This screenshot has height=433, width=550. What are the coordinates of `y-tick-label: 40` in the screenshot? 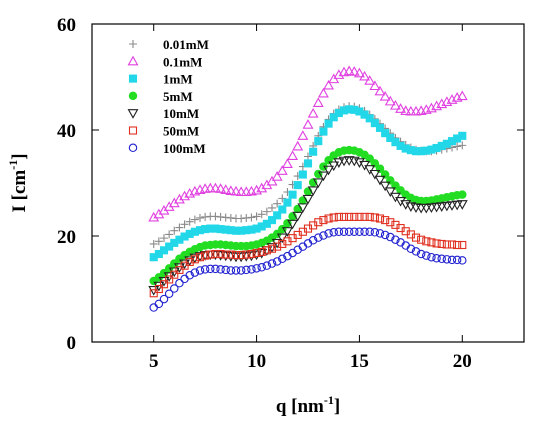 It's located at (66, 131).